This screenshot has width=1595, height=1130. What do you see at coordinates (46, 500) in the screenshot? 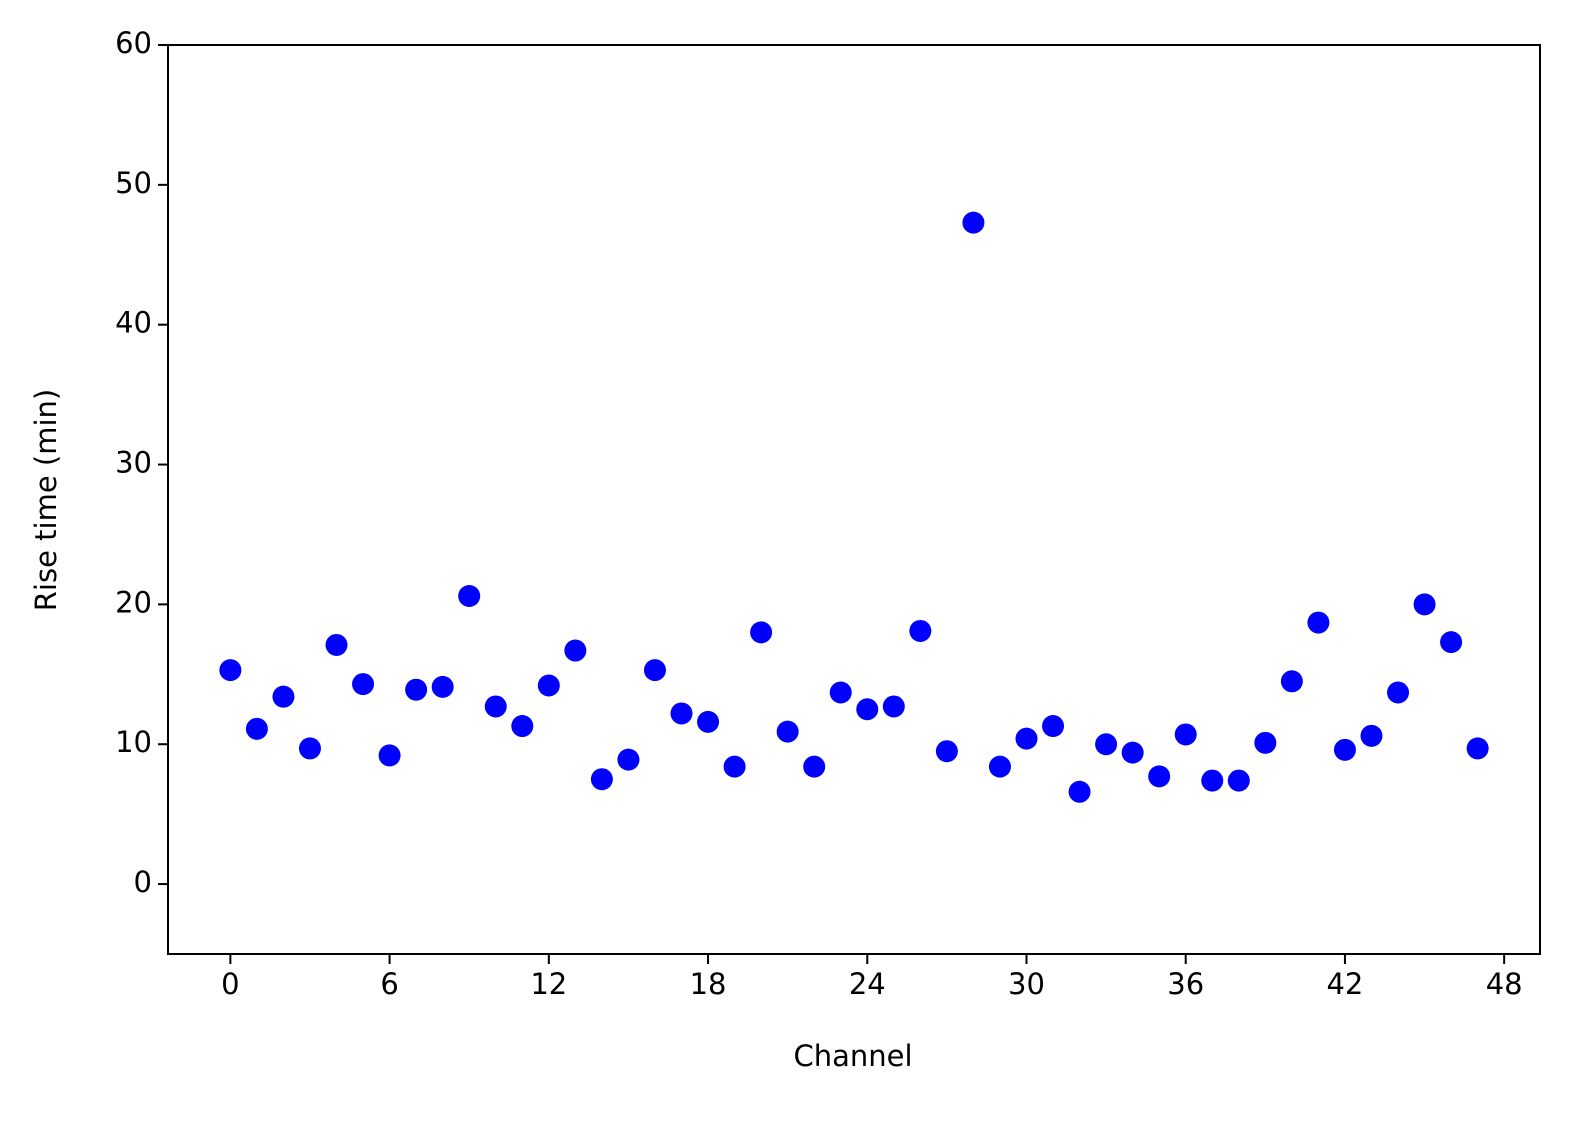
I see `y-axis-label: Rise time (min)` at bounding box center [46, 500].